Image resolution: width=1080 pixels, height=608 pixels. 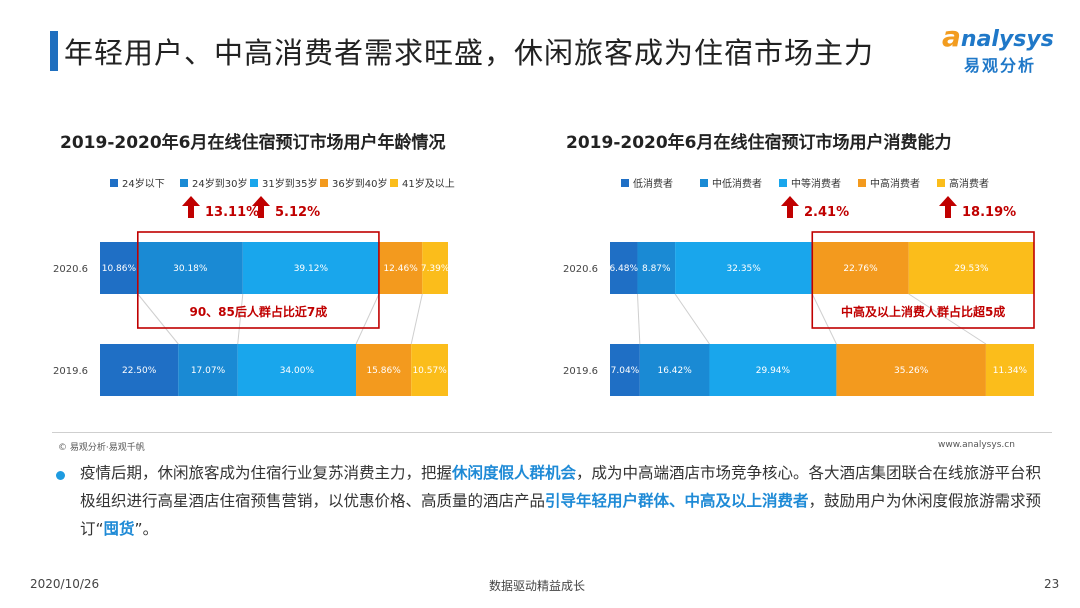 I want to click on logo-chinese: 易观分析, so click(x=1000, y=65).